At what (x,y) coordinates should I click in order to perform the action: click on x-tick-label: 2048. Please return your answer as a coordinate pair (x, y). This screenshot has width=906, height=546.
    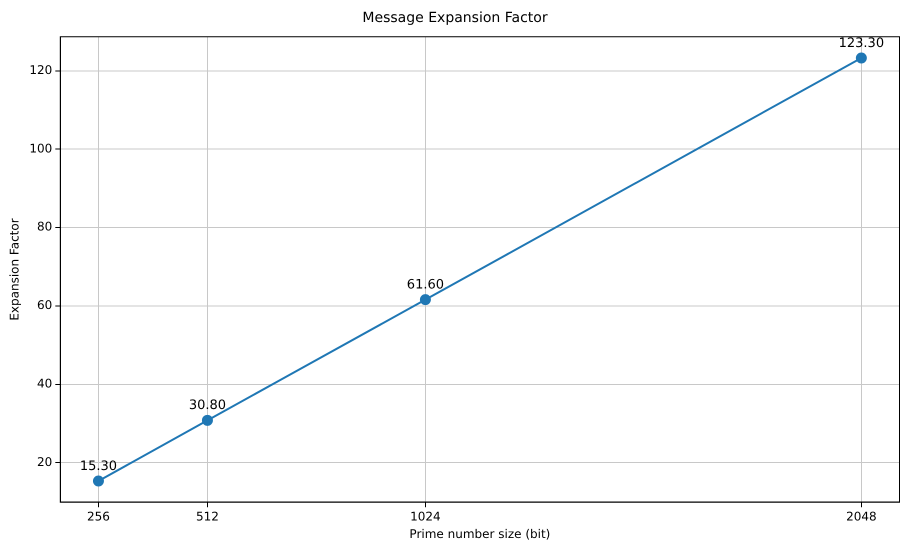
    Looking at the image, I should click on (861, 517).